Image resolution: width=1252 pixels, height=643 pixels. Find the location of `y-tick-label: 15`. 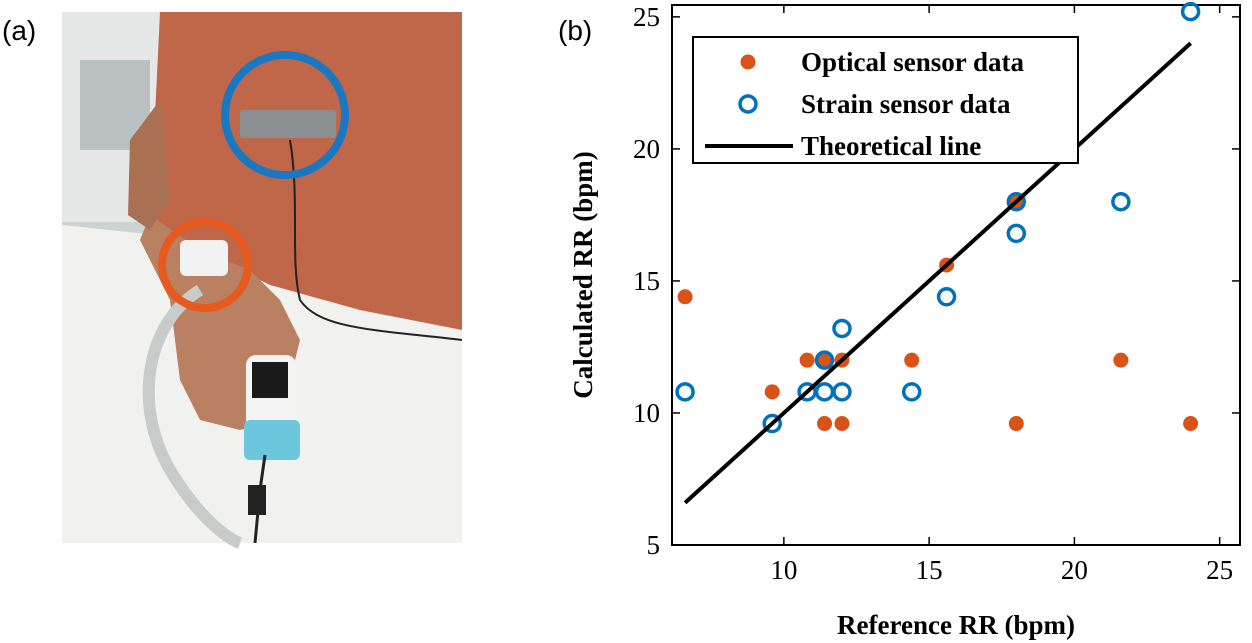

y-tick-label: 15 is located at coordinates (646, 281).